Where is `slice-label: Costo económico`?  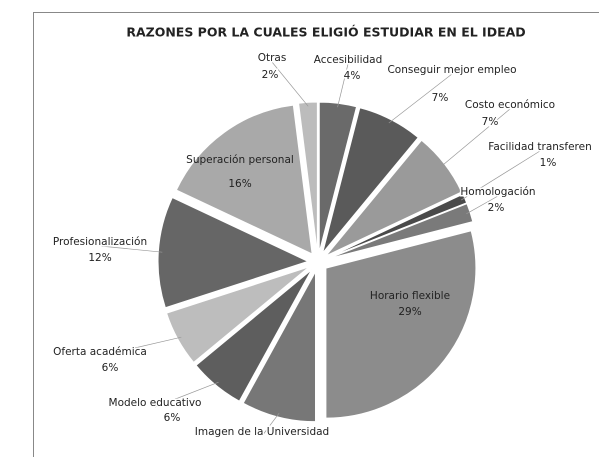
slice-label: Costo económico is located at coordinates (510, 105).